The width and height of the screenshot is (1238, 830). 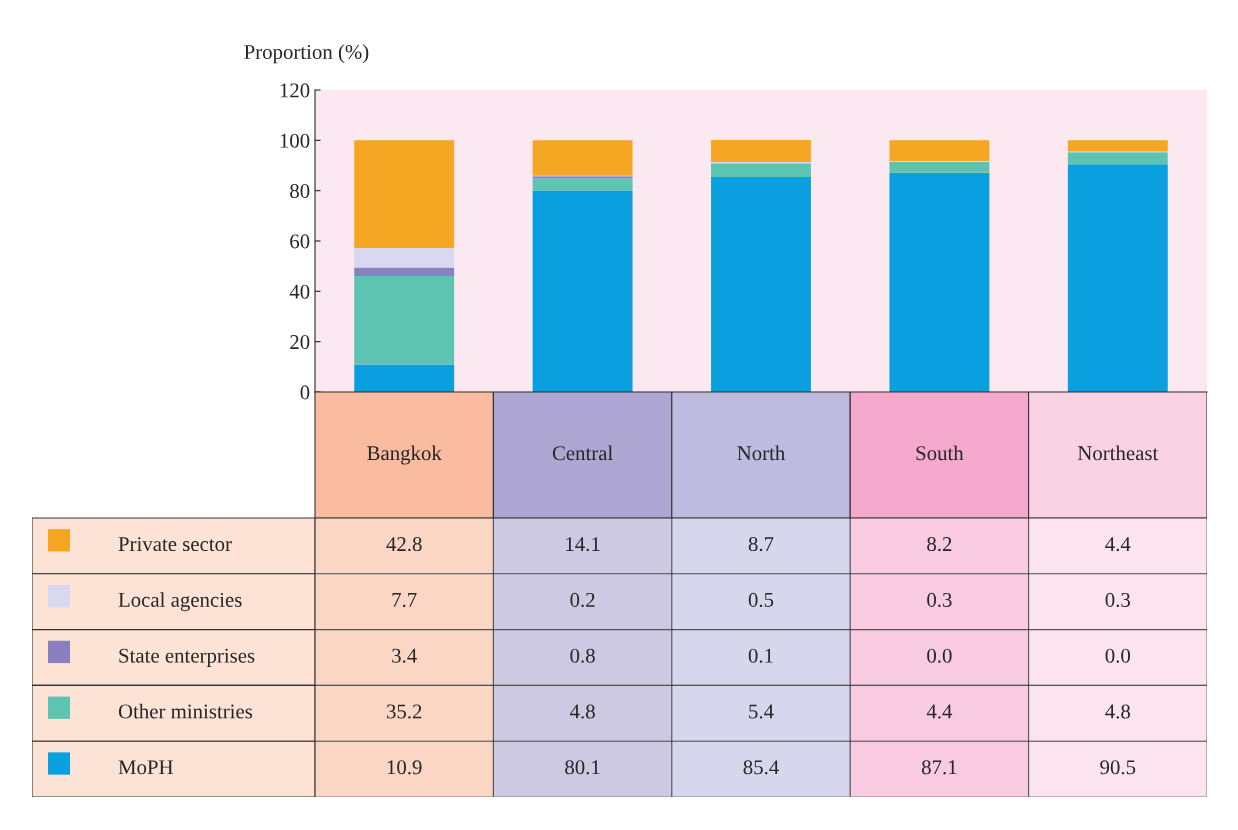 What do you see at coordinates (583, 544) in the screenshot?
I see `data-label: 14.1` at bounding box center [583, 544].